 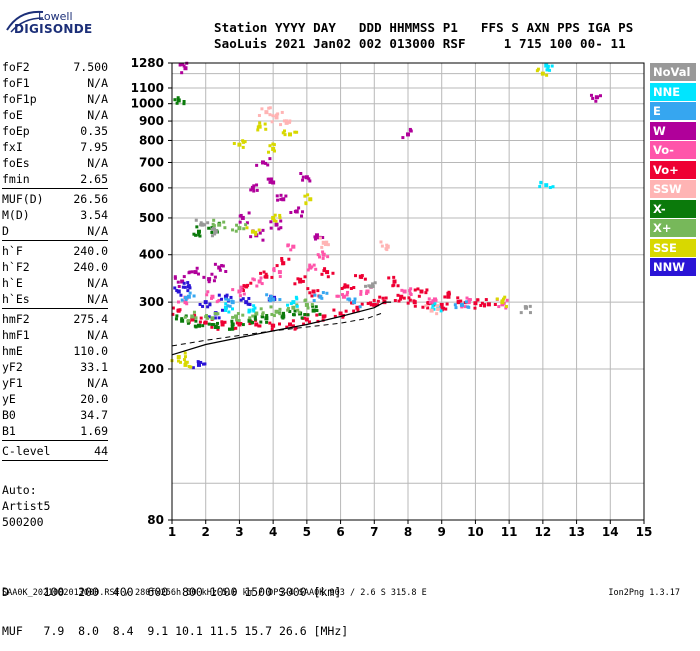 What do you see at coordinates (276, 330) in the screenshot?
I see `trace-curve` at bounding box center [276, 330].